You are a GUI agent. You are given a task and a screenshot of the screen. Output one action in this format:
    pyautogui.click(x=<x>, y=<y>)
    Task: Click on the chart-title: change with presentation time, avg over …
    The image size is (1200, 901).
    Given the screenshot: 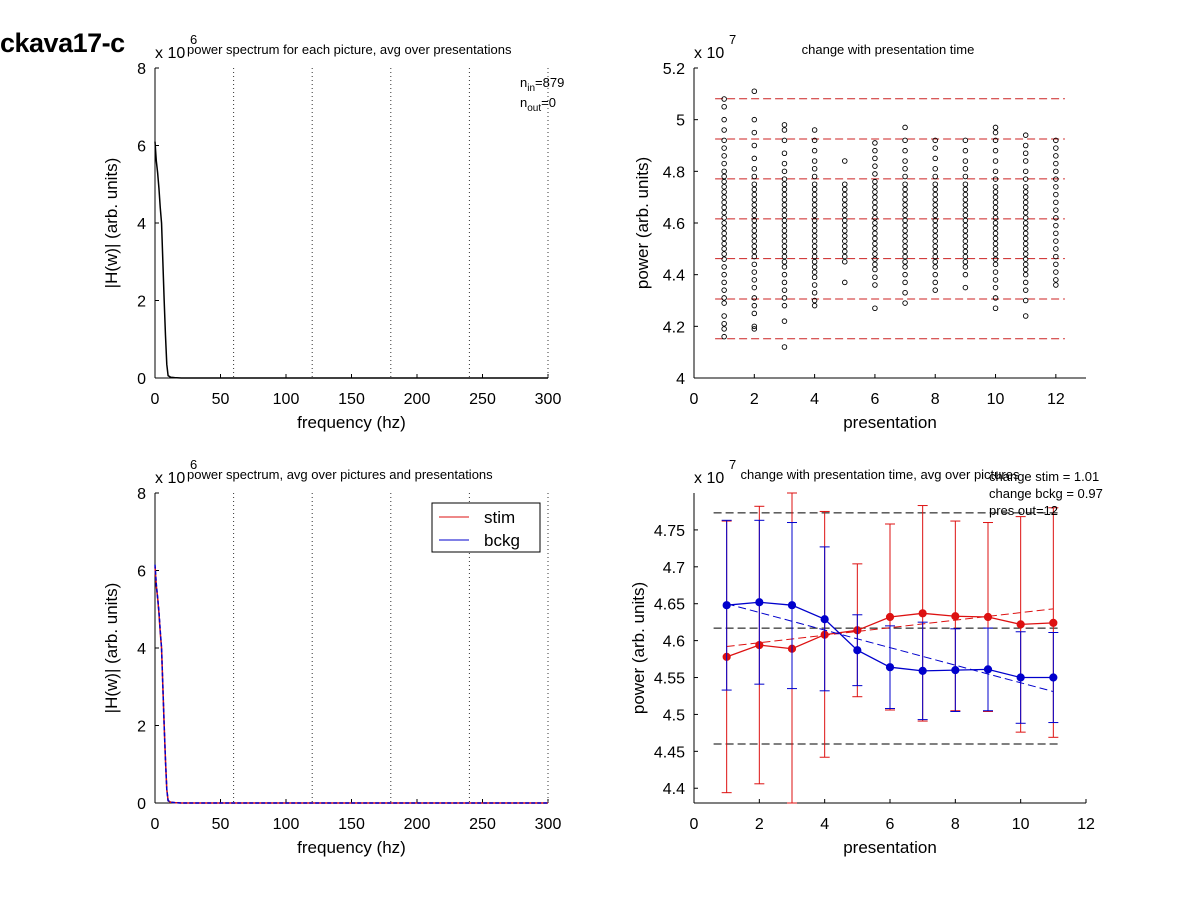 What is the action you would take?
    pyautogui.click(x=880, y=474)
    